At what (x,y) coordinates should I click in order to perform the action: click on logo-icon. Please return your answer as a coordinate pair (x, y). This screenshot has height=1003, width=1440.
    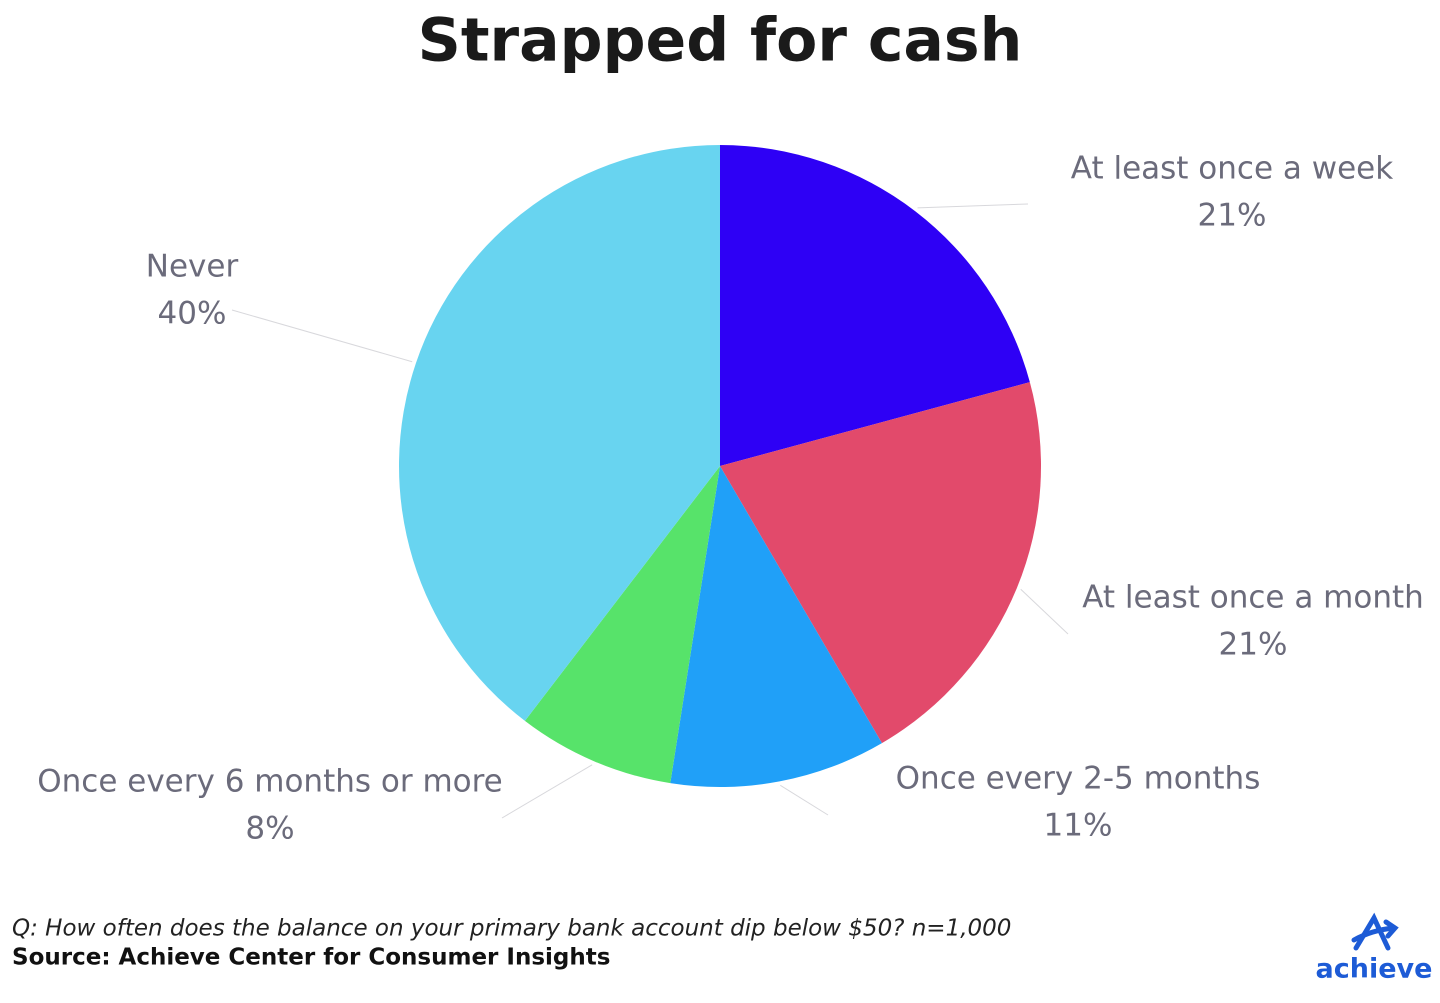
    Looking at the image, I should click on (1375, 931).